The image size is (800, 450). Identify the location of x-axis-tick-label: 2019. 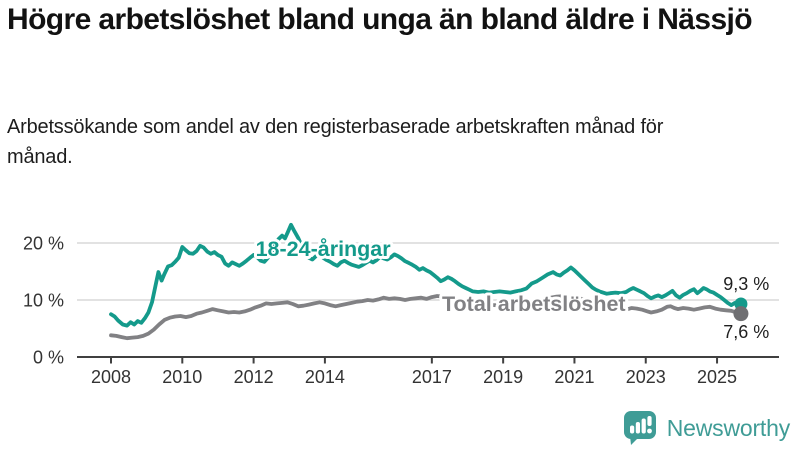
(503, 377).